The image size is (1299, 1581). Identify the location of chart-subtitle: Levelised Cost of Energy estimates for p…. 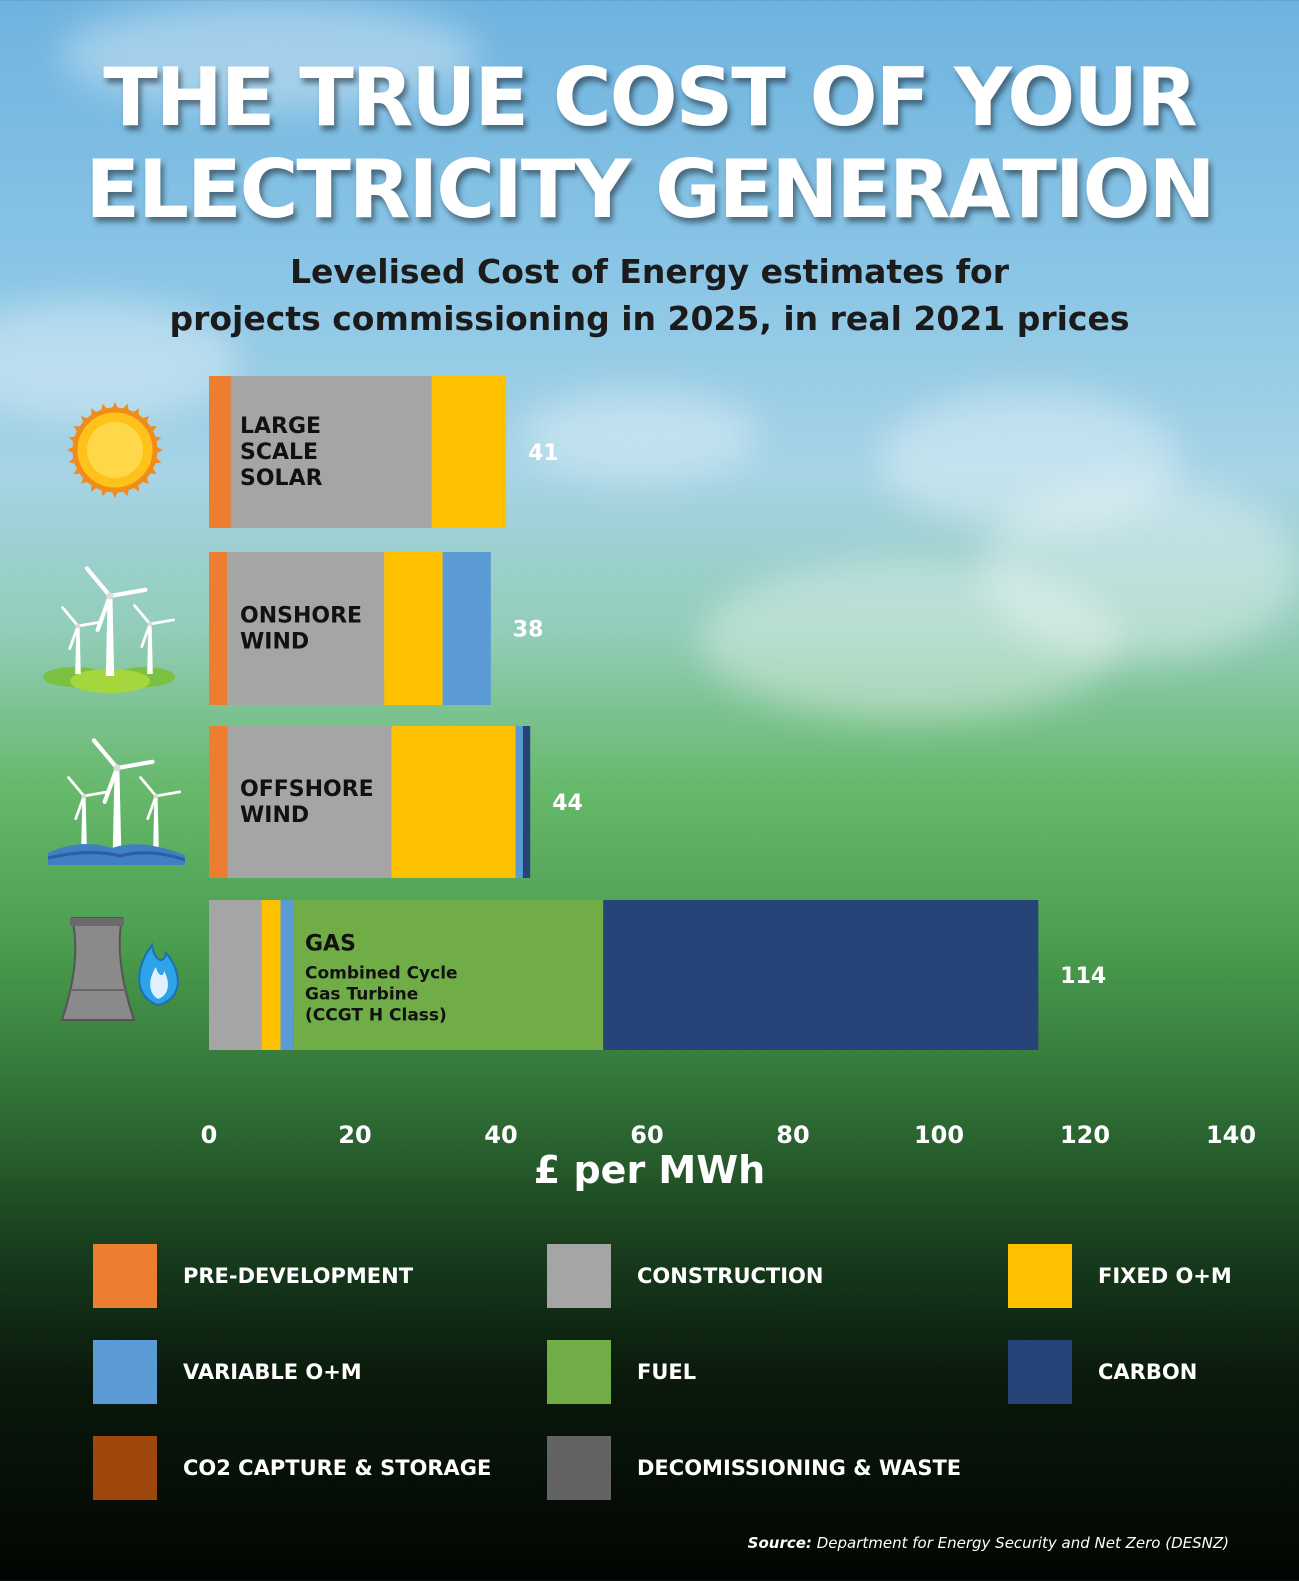
(649, 295).